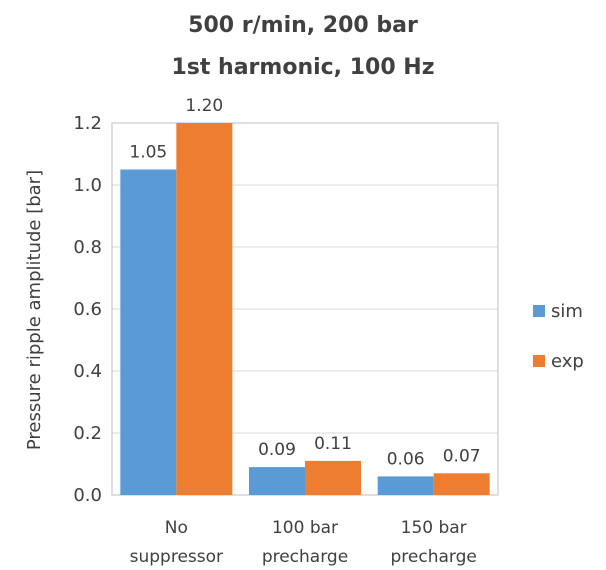  I want to click on chart-title: 500 r/min, 200 bar, so click(303, 25).